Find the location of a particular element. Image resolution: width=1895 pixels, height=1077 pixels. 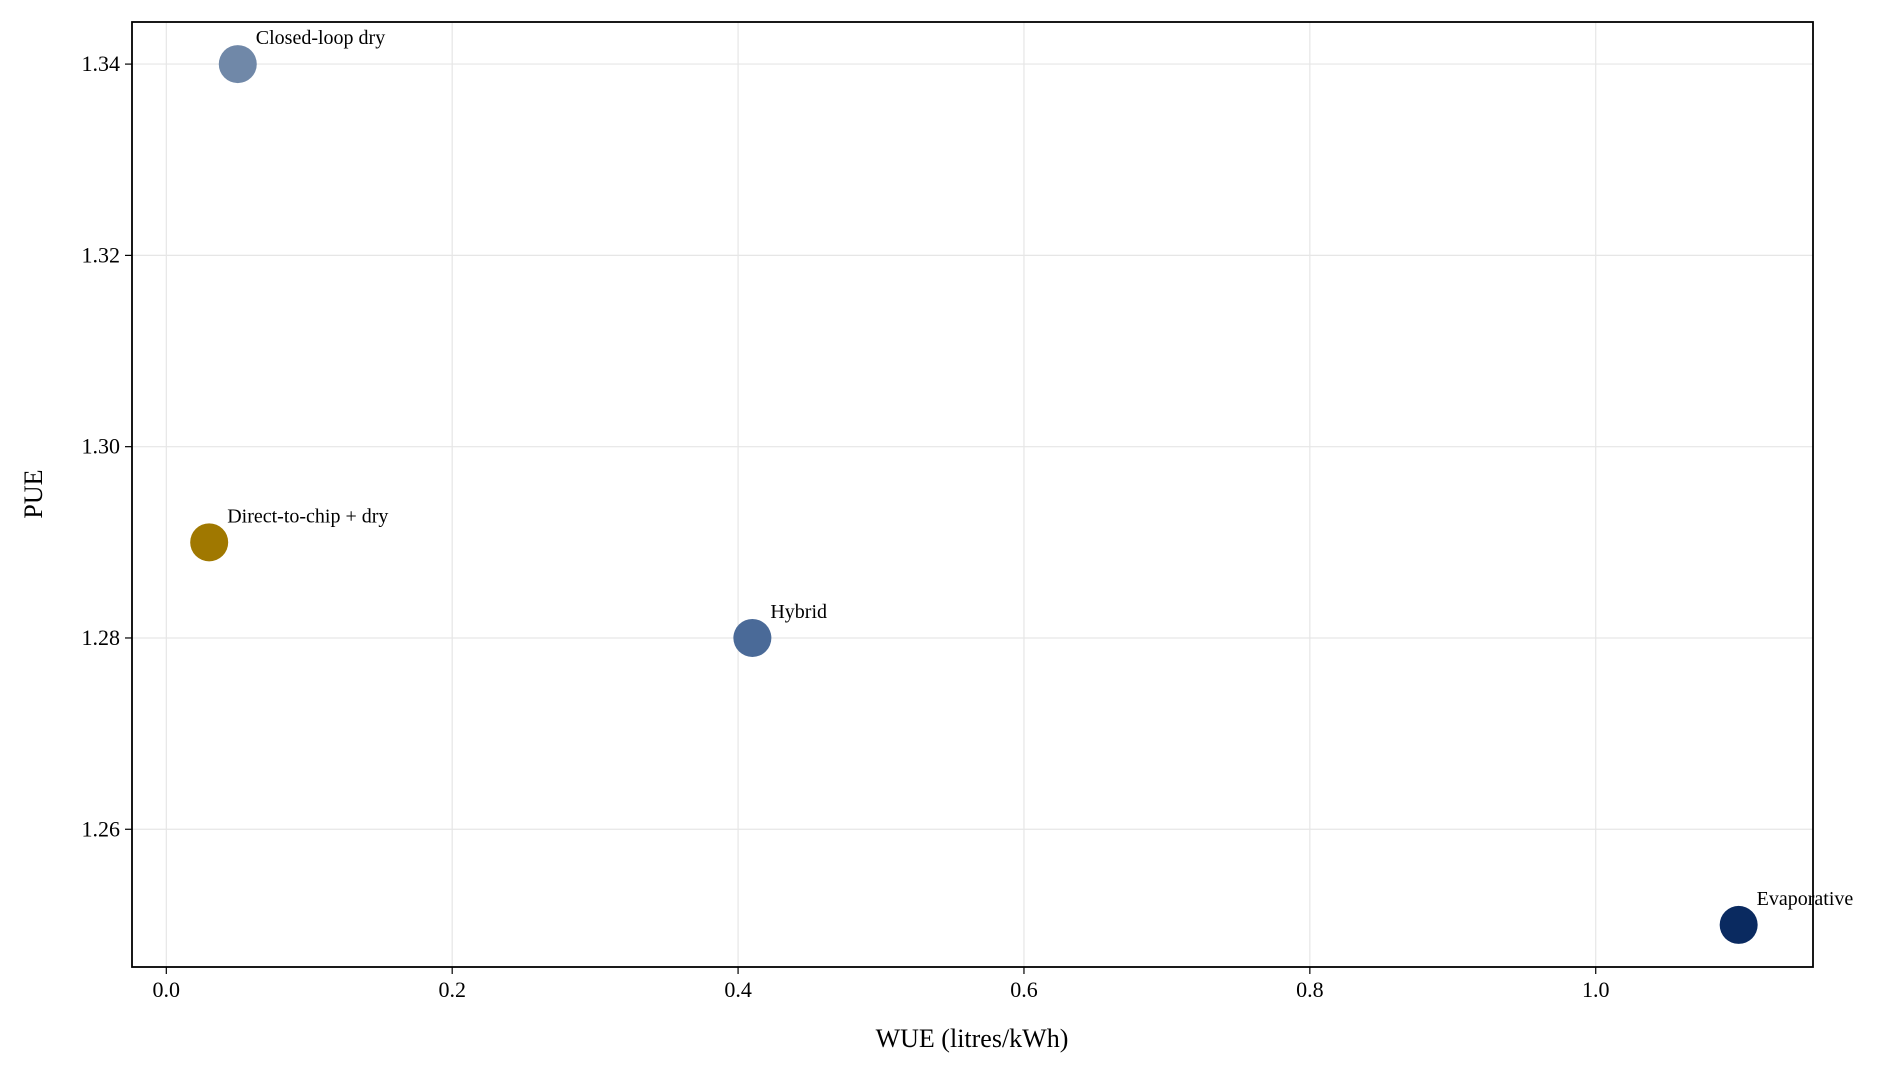

y-tick-label: 1.32 is located at coordinates (101, 254).